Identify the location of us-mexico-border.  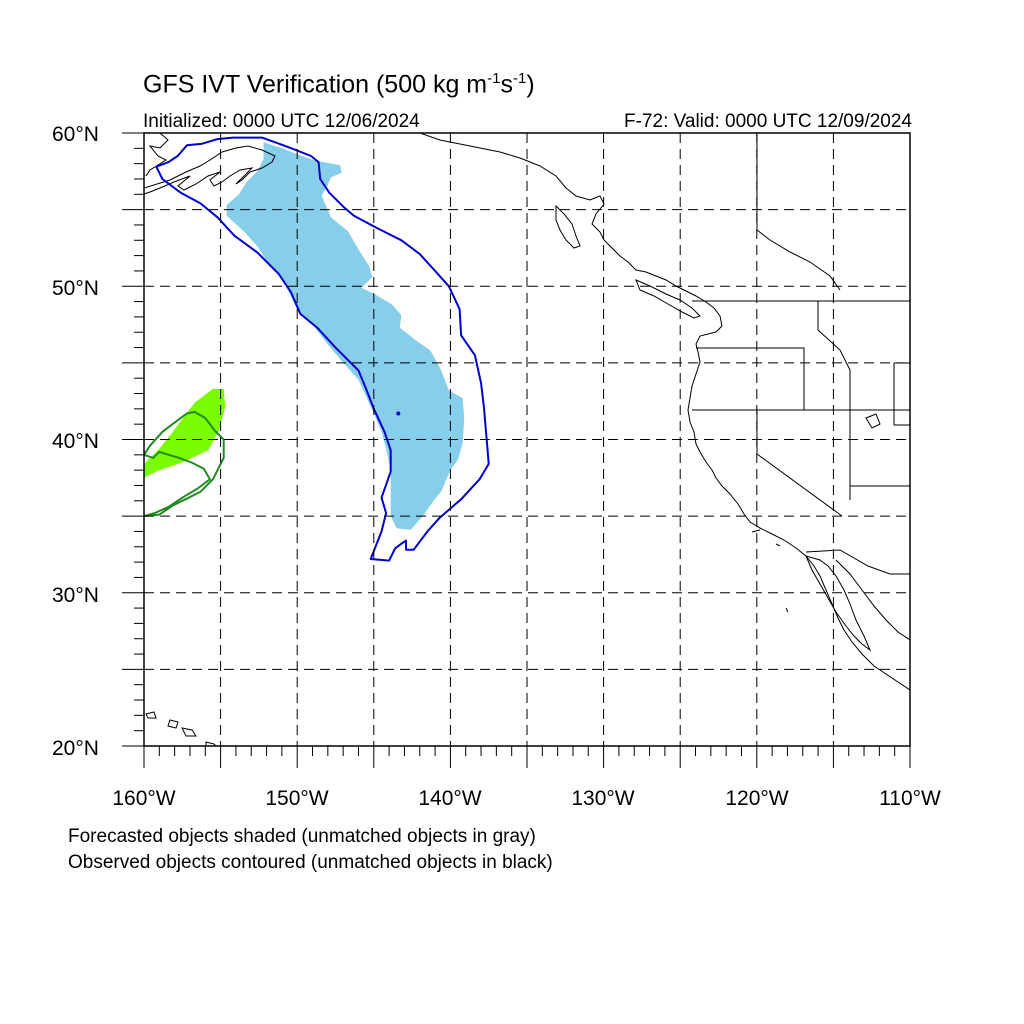
(857, 562).